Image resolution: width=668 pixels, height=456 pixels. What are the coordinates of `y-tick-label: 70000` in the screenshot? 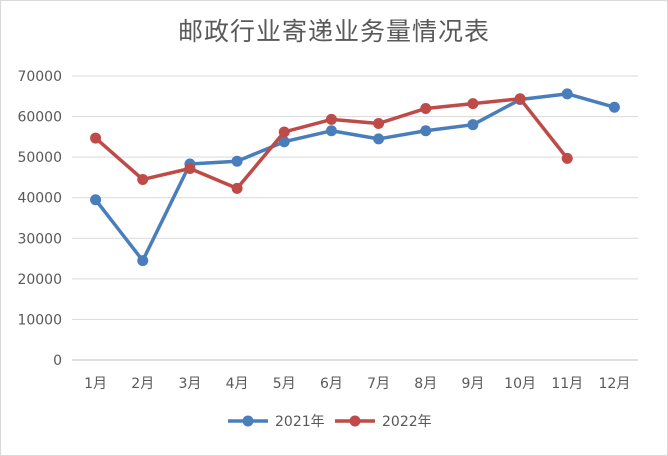 It's located at (39, 77).